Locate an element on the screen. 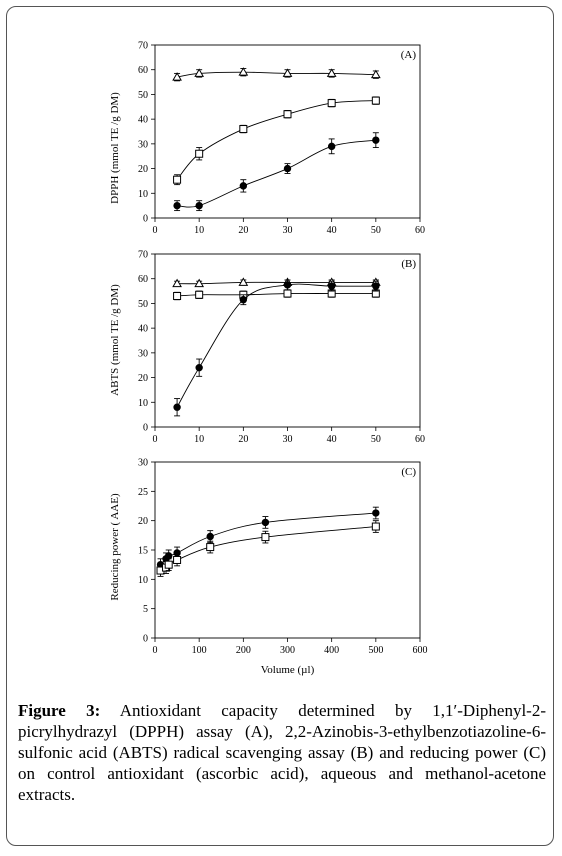 The height and width of the screenshot is (856, 562). panel-label: (A) is located at coordinates (409, 55).